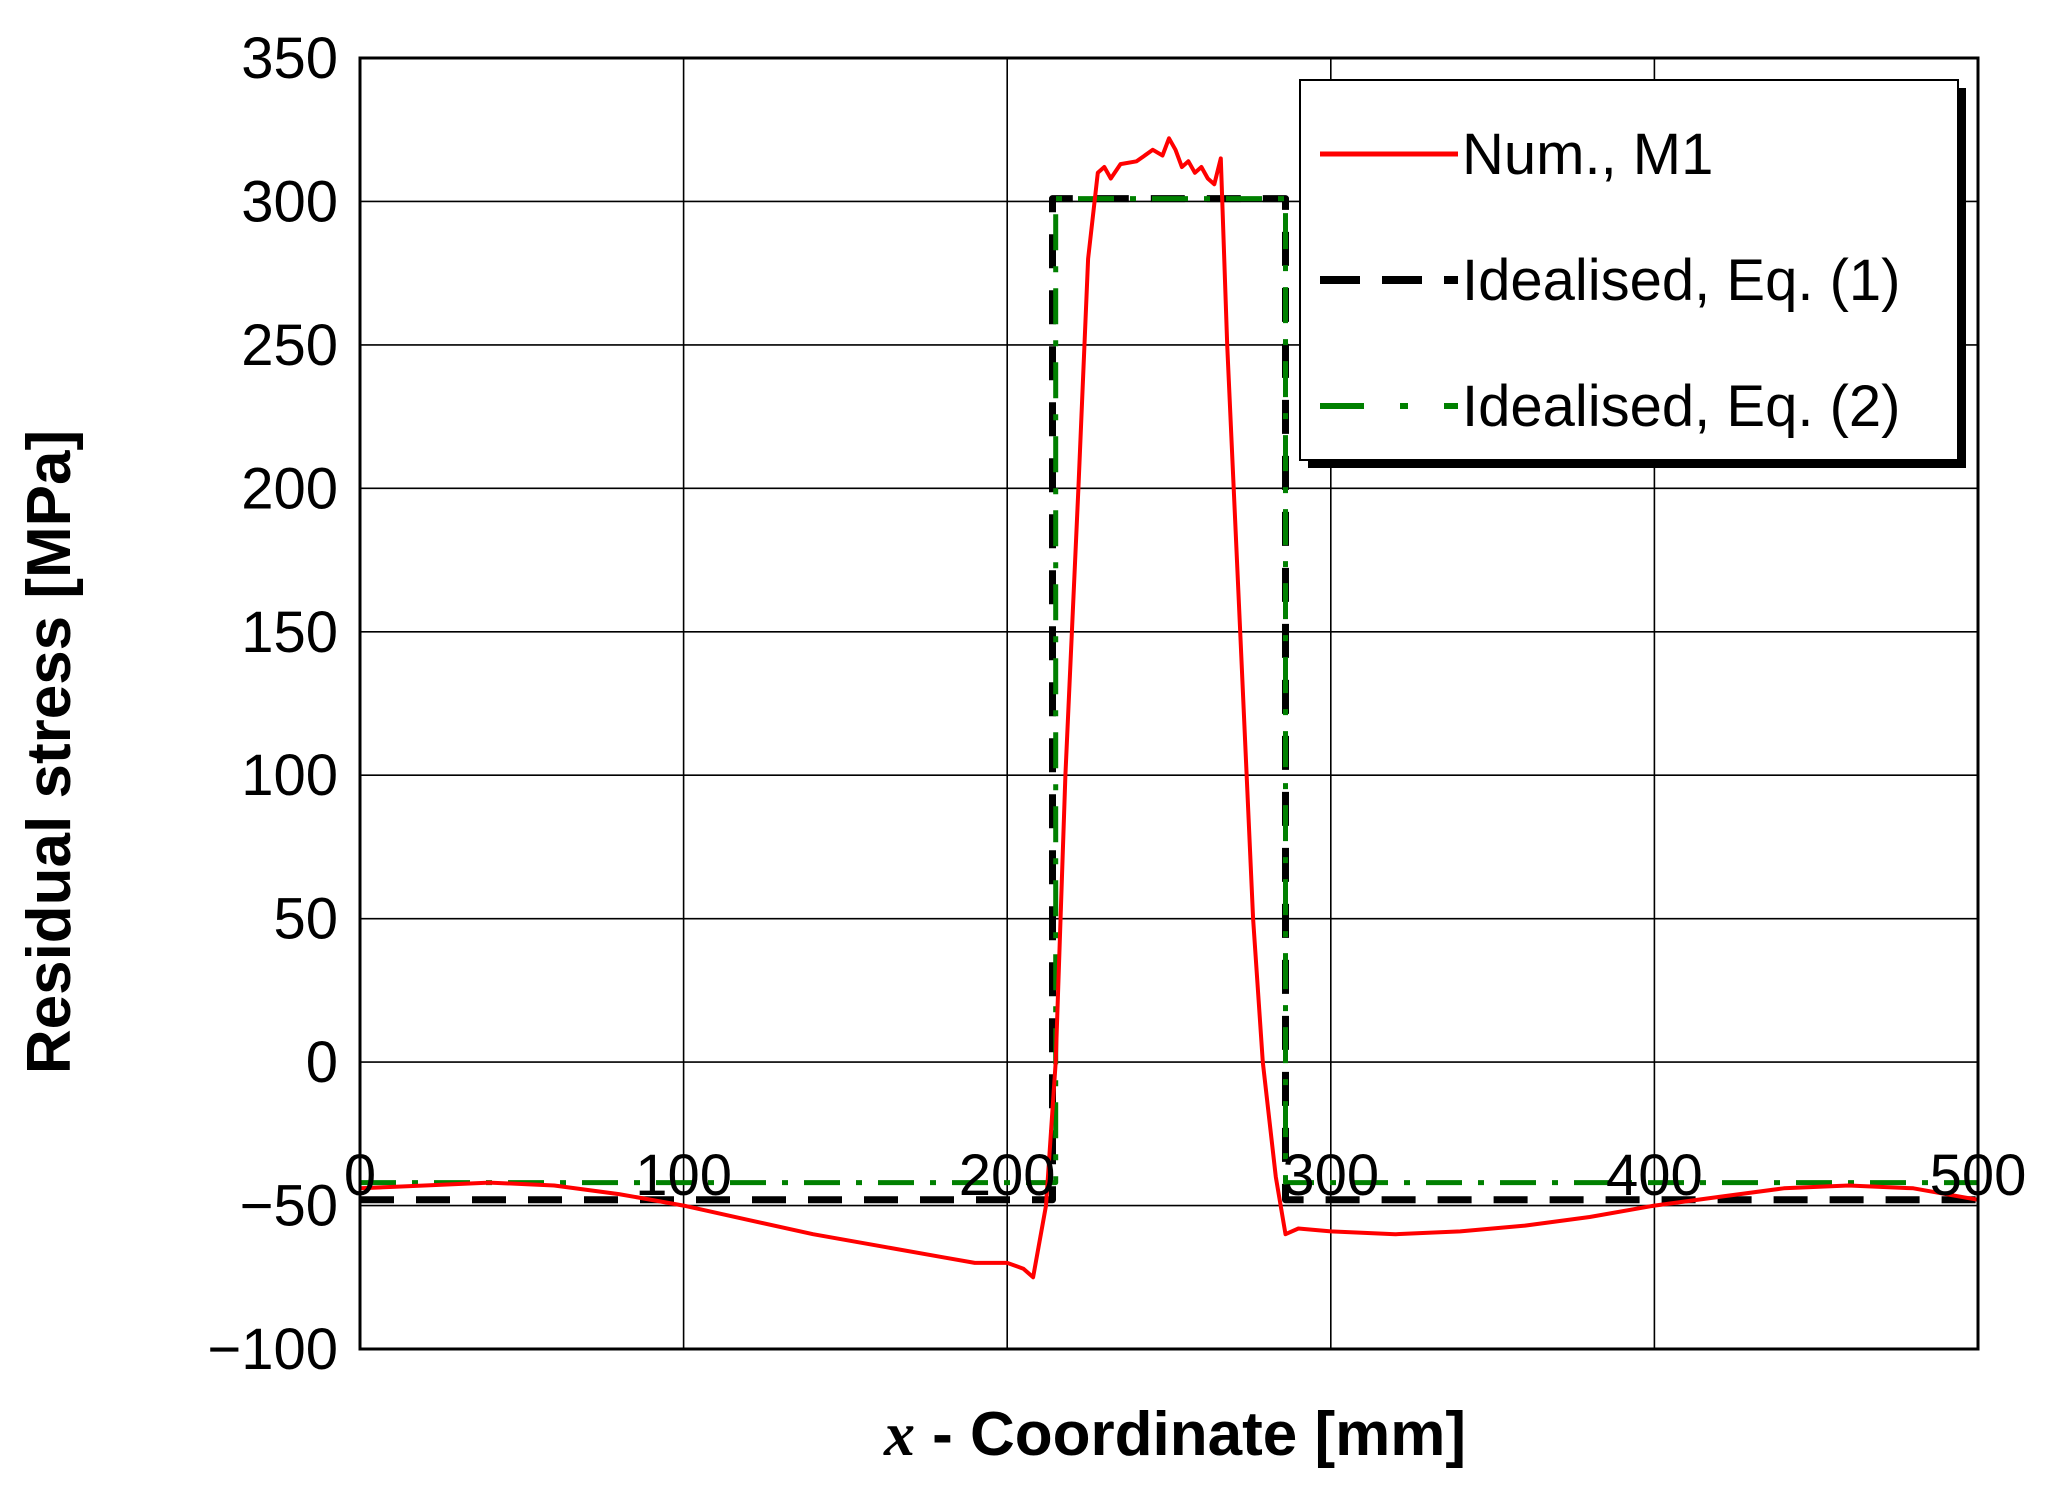 The height and width of the screenshot is (1498, 2058). I want to click on x-tick-labels: 0 100 200 300 400 500, so click(1185, 1175).